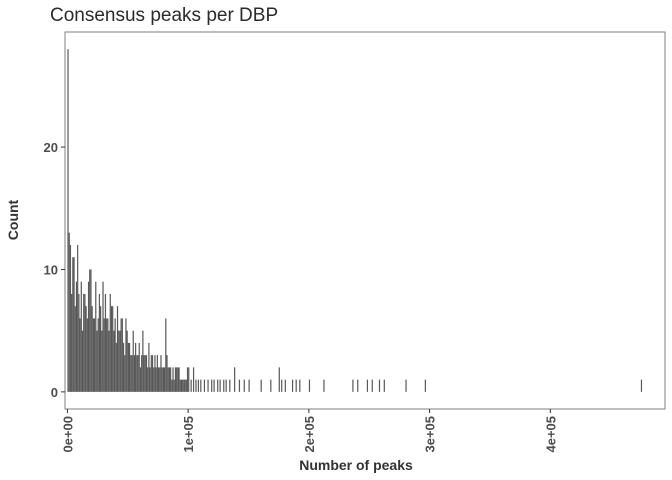 The height and width of the screenshot is (480, 672). Describe the element at coordinates (54, 392) in the screenshot. I see `y-tick-label: 0` at that location.